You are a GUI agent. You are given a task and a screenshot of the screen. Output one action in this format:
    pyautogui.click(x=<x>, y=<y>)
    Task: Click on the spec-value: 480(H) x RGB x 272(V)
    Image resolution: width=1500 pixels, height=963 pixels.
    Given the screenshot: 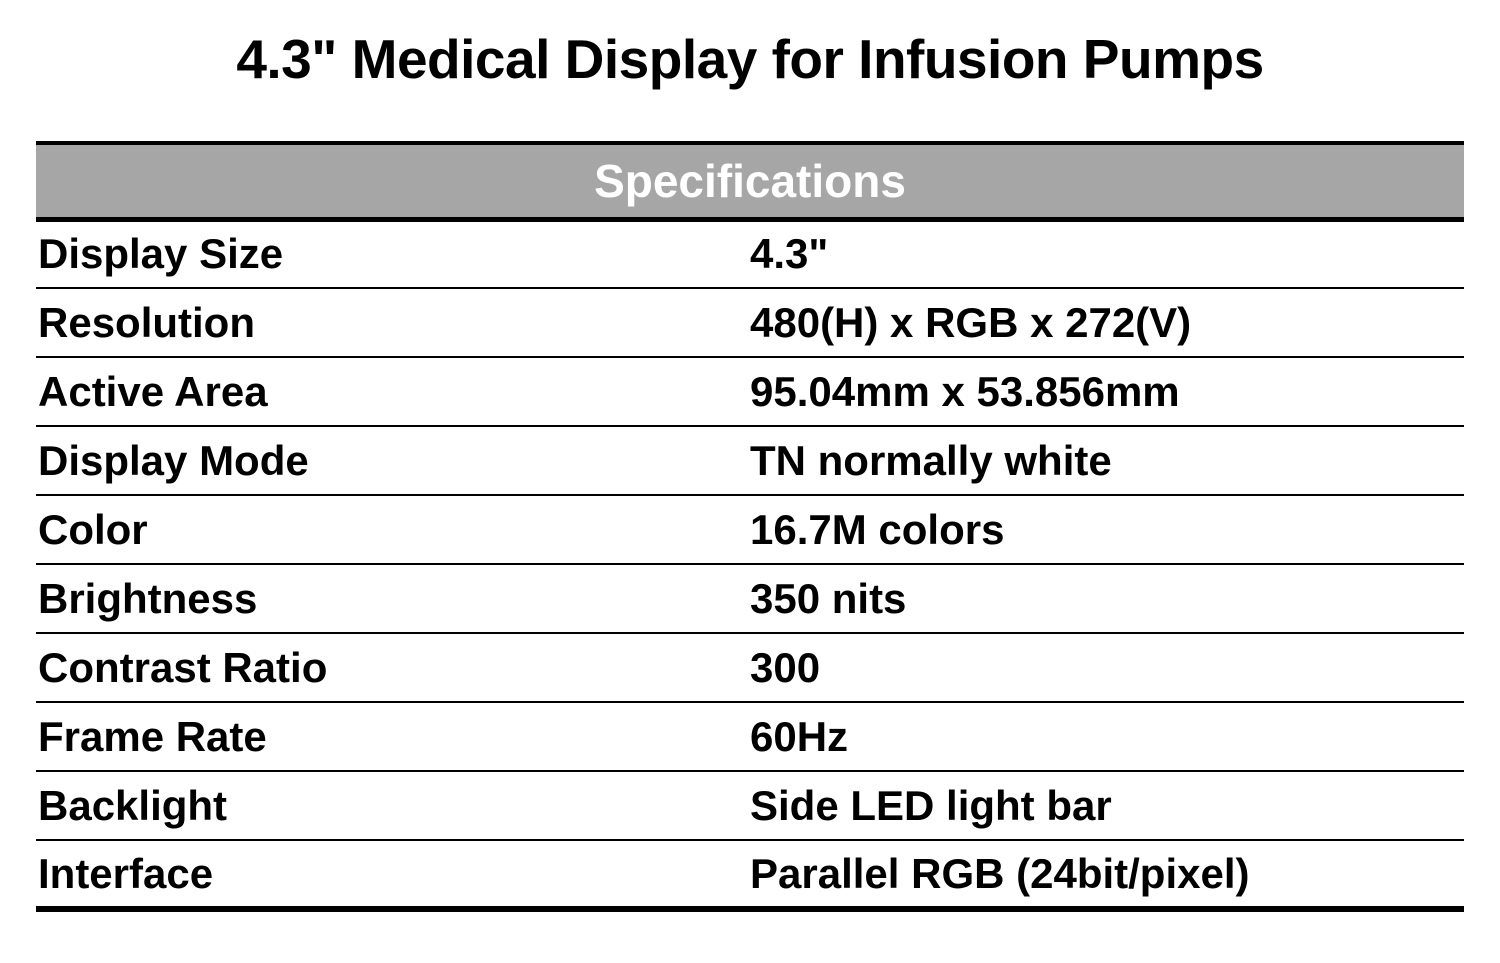 What is the action you would take?
    pyautogui.click(x=1107, y=323)
    